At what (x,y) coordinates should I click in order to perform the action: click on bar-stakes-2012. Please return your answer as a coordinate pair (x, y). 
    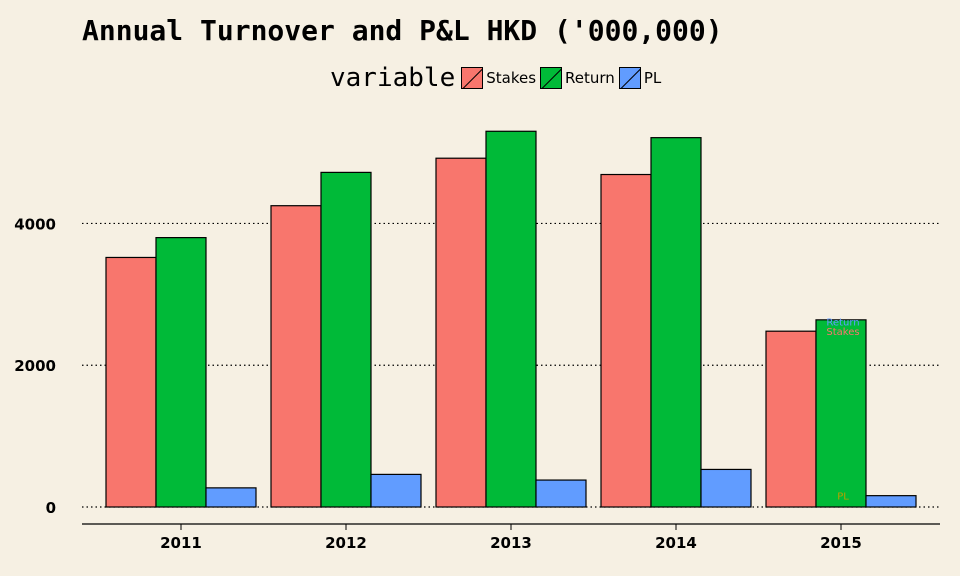
    Looking at the image, I should click on (296, 356).